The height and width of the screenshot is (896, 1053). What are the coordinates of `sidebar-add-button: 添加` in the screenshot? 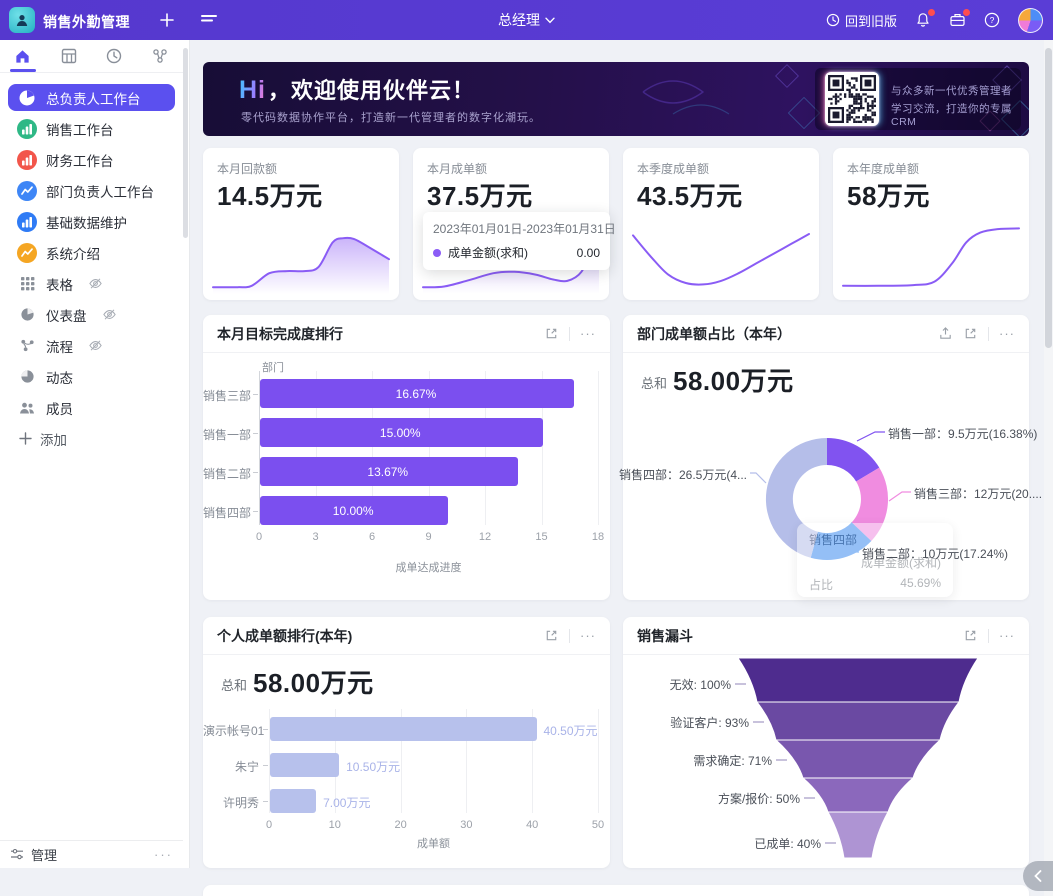 It's located at (91, 438).